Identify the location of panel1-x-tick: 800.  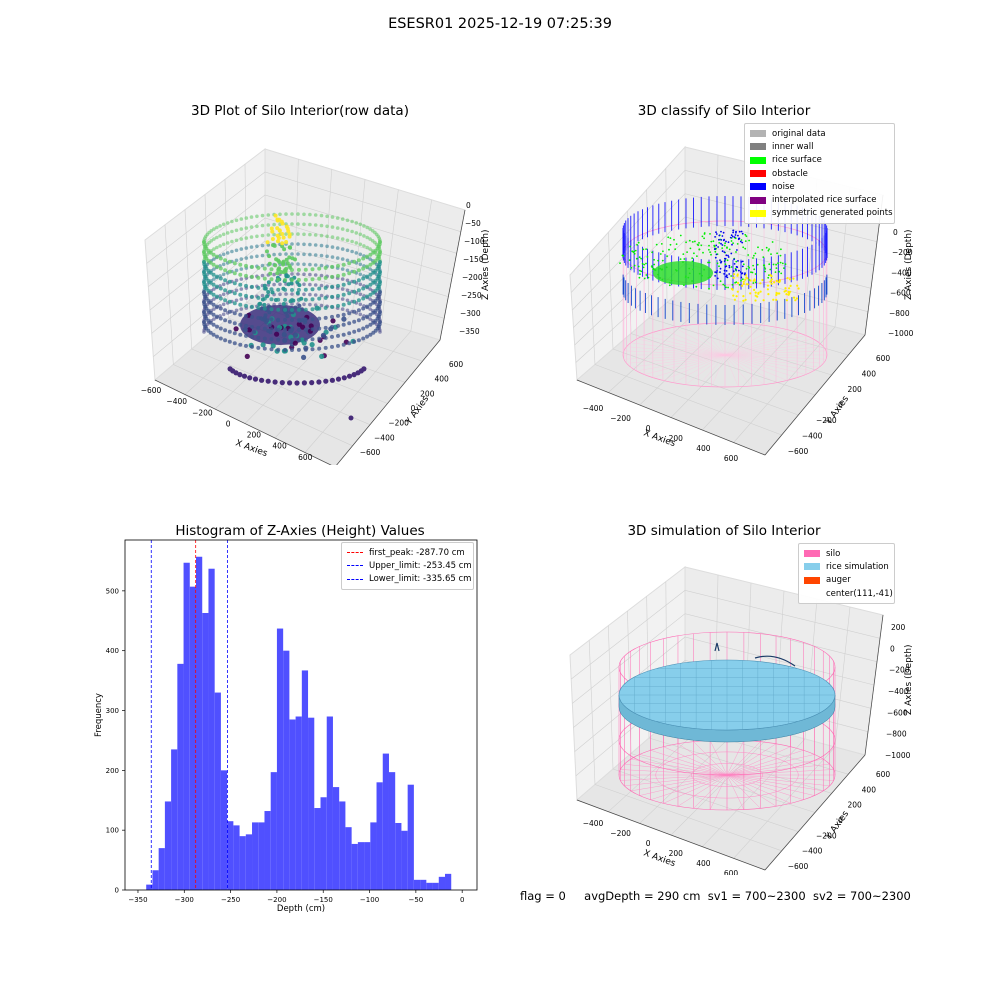
(331, 464).